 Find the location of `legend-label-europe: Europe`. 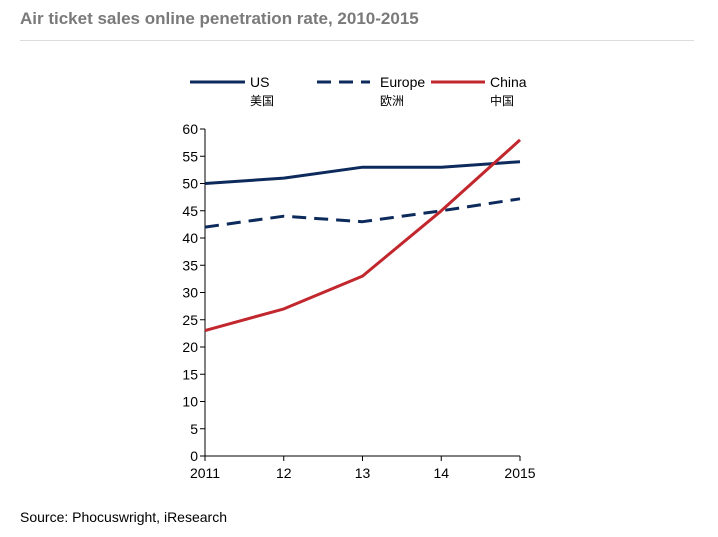

legend-label-europe: Europe is located at coordinates (402, 82).